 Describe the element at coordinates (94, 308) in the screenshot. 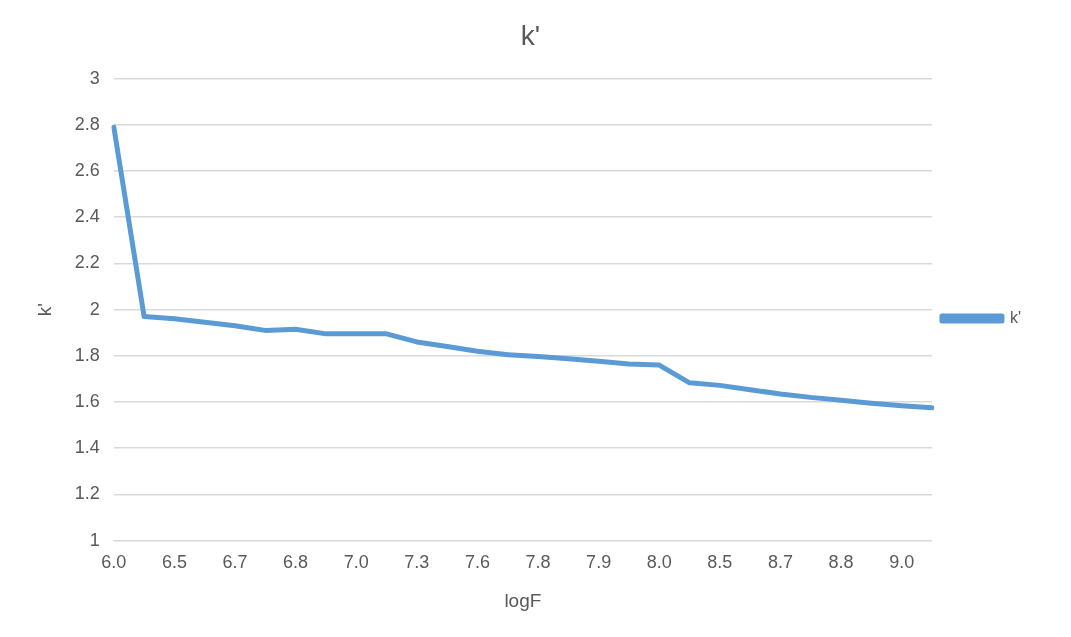

I see `y-tick-label: 2` at that location.